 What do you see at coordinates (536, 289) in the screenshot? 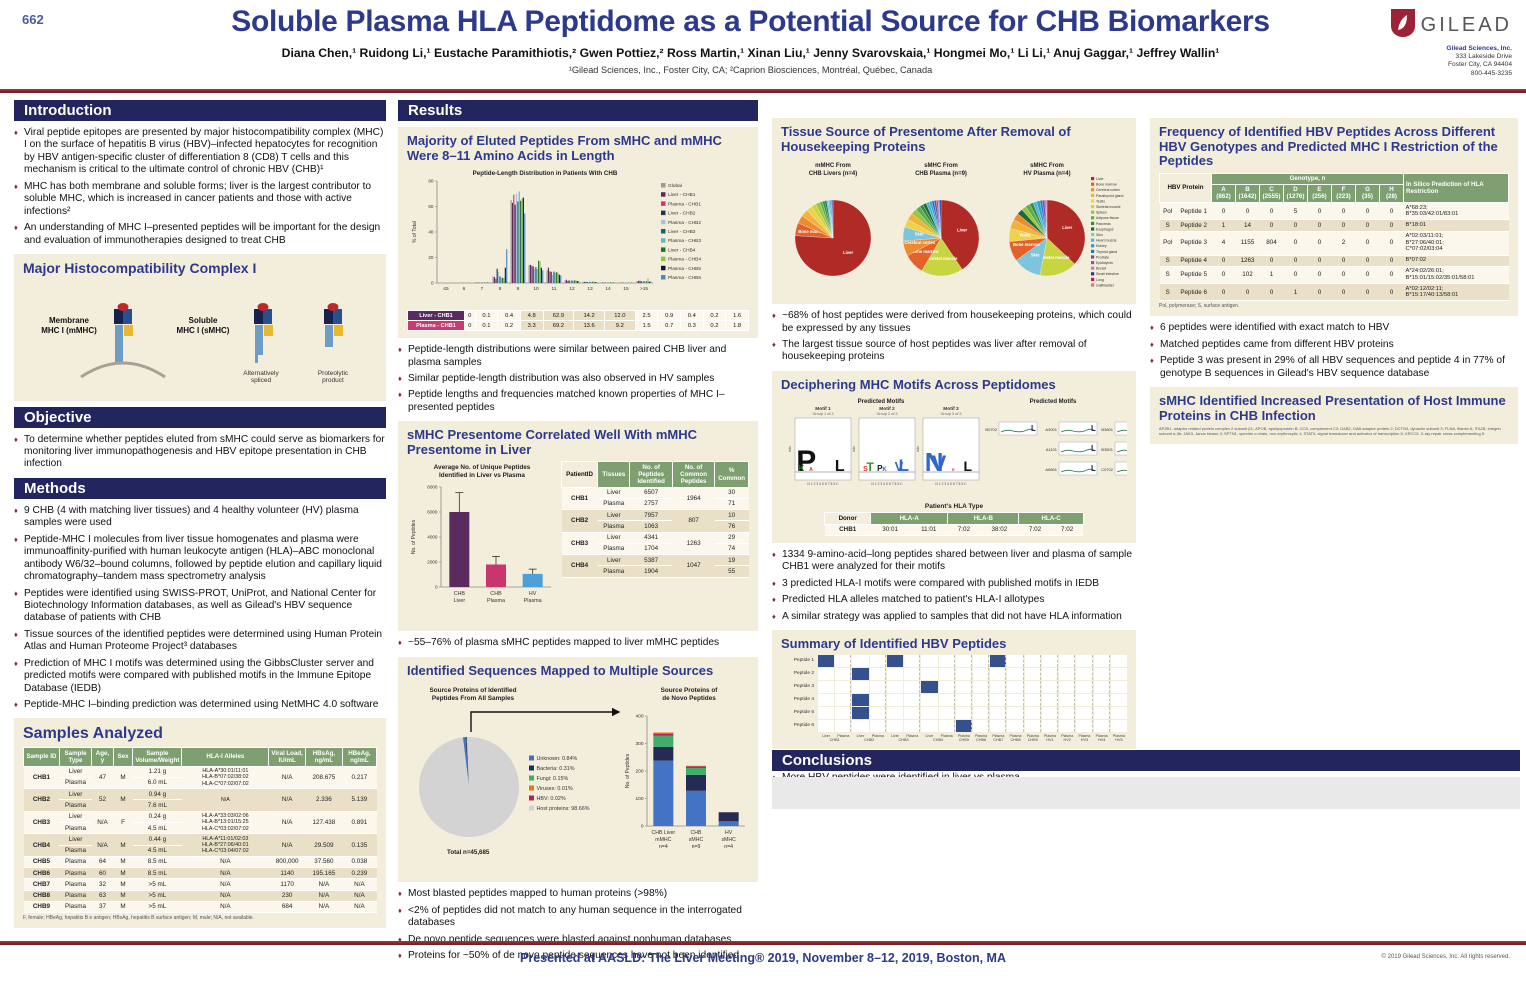
I see `svg-text: 10` at bounding box center [536, 289].